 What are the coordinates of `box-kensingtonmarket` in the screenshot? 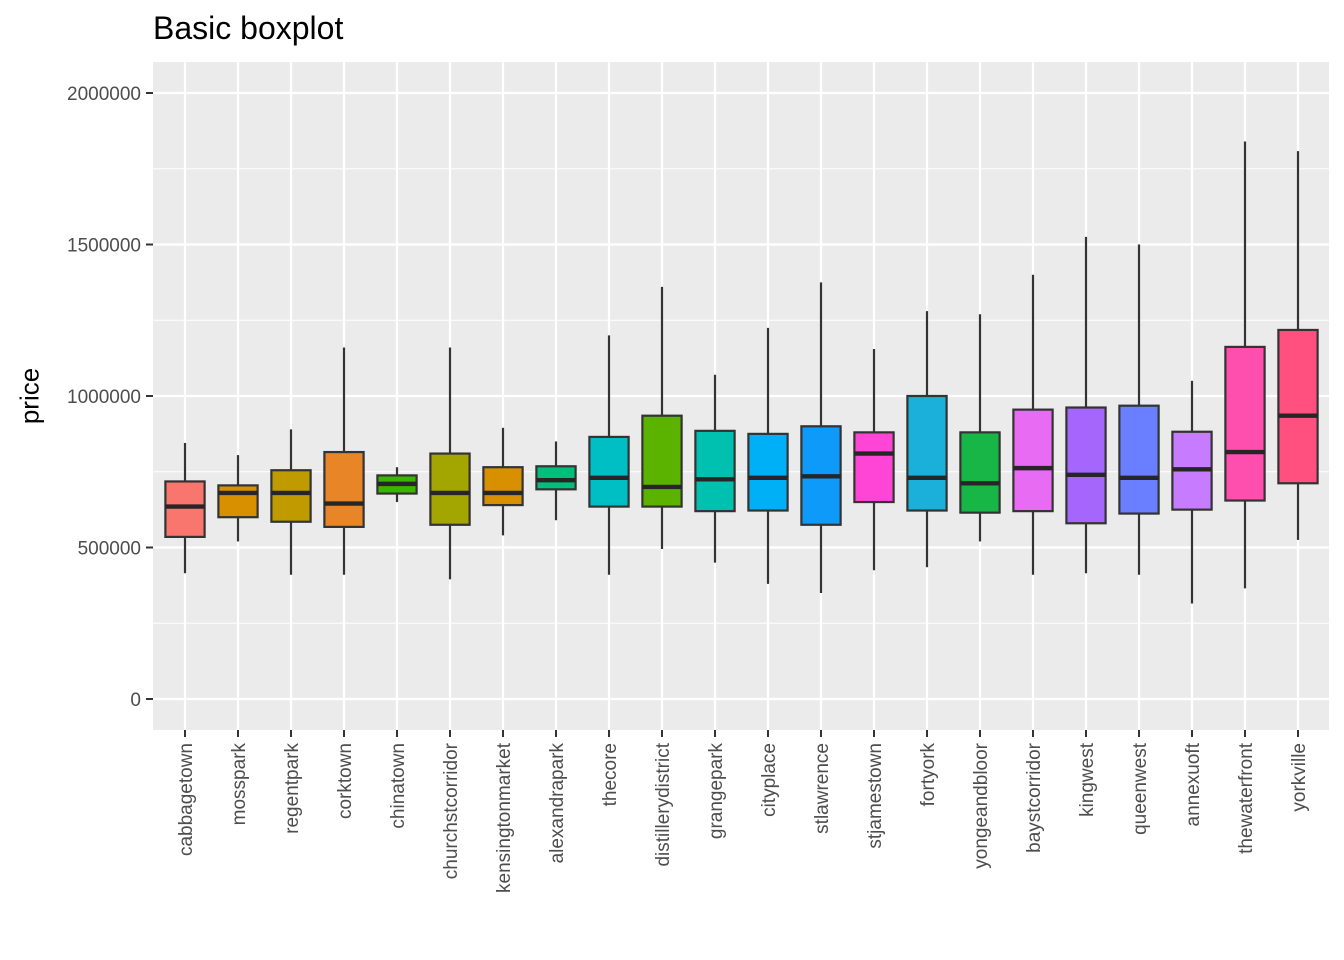 It's located at (503, 481).